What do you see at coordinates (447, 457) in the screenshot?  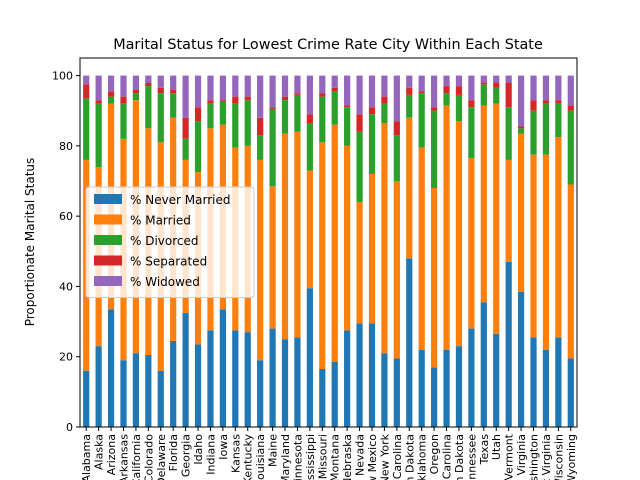 I see `x-tick-label: South Carolina` at bounding box center [447, 457].